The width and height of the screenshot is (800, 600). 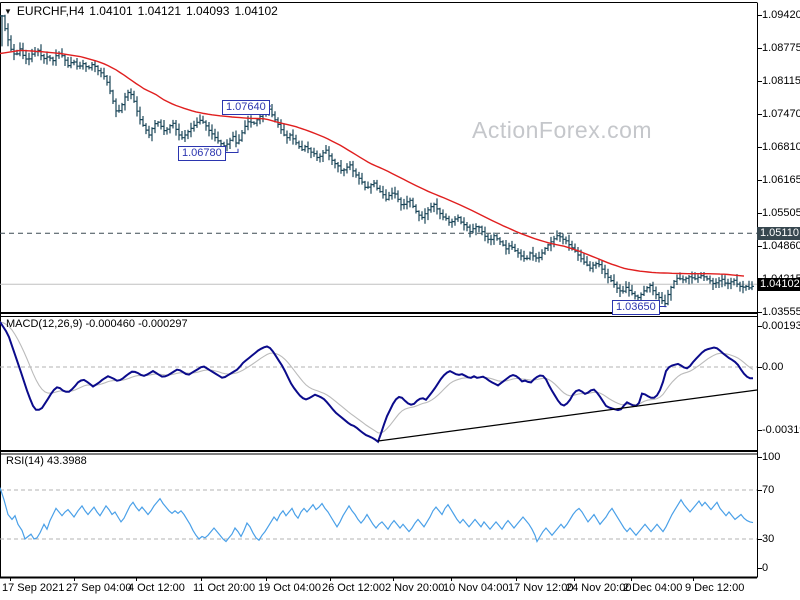 I want to click on macd-trendline, so click(x=567, y=415).